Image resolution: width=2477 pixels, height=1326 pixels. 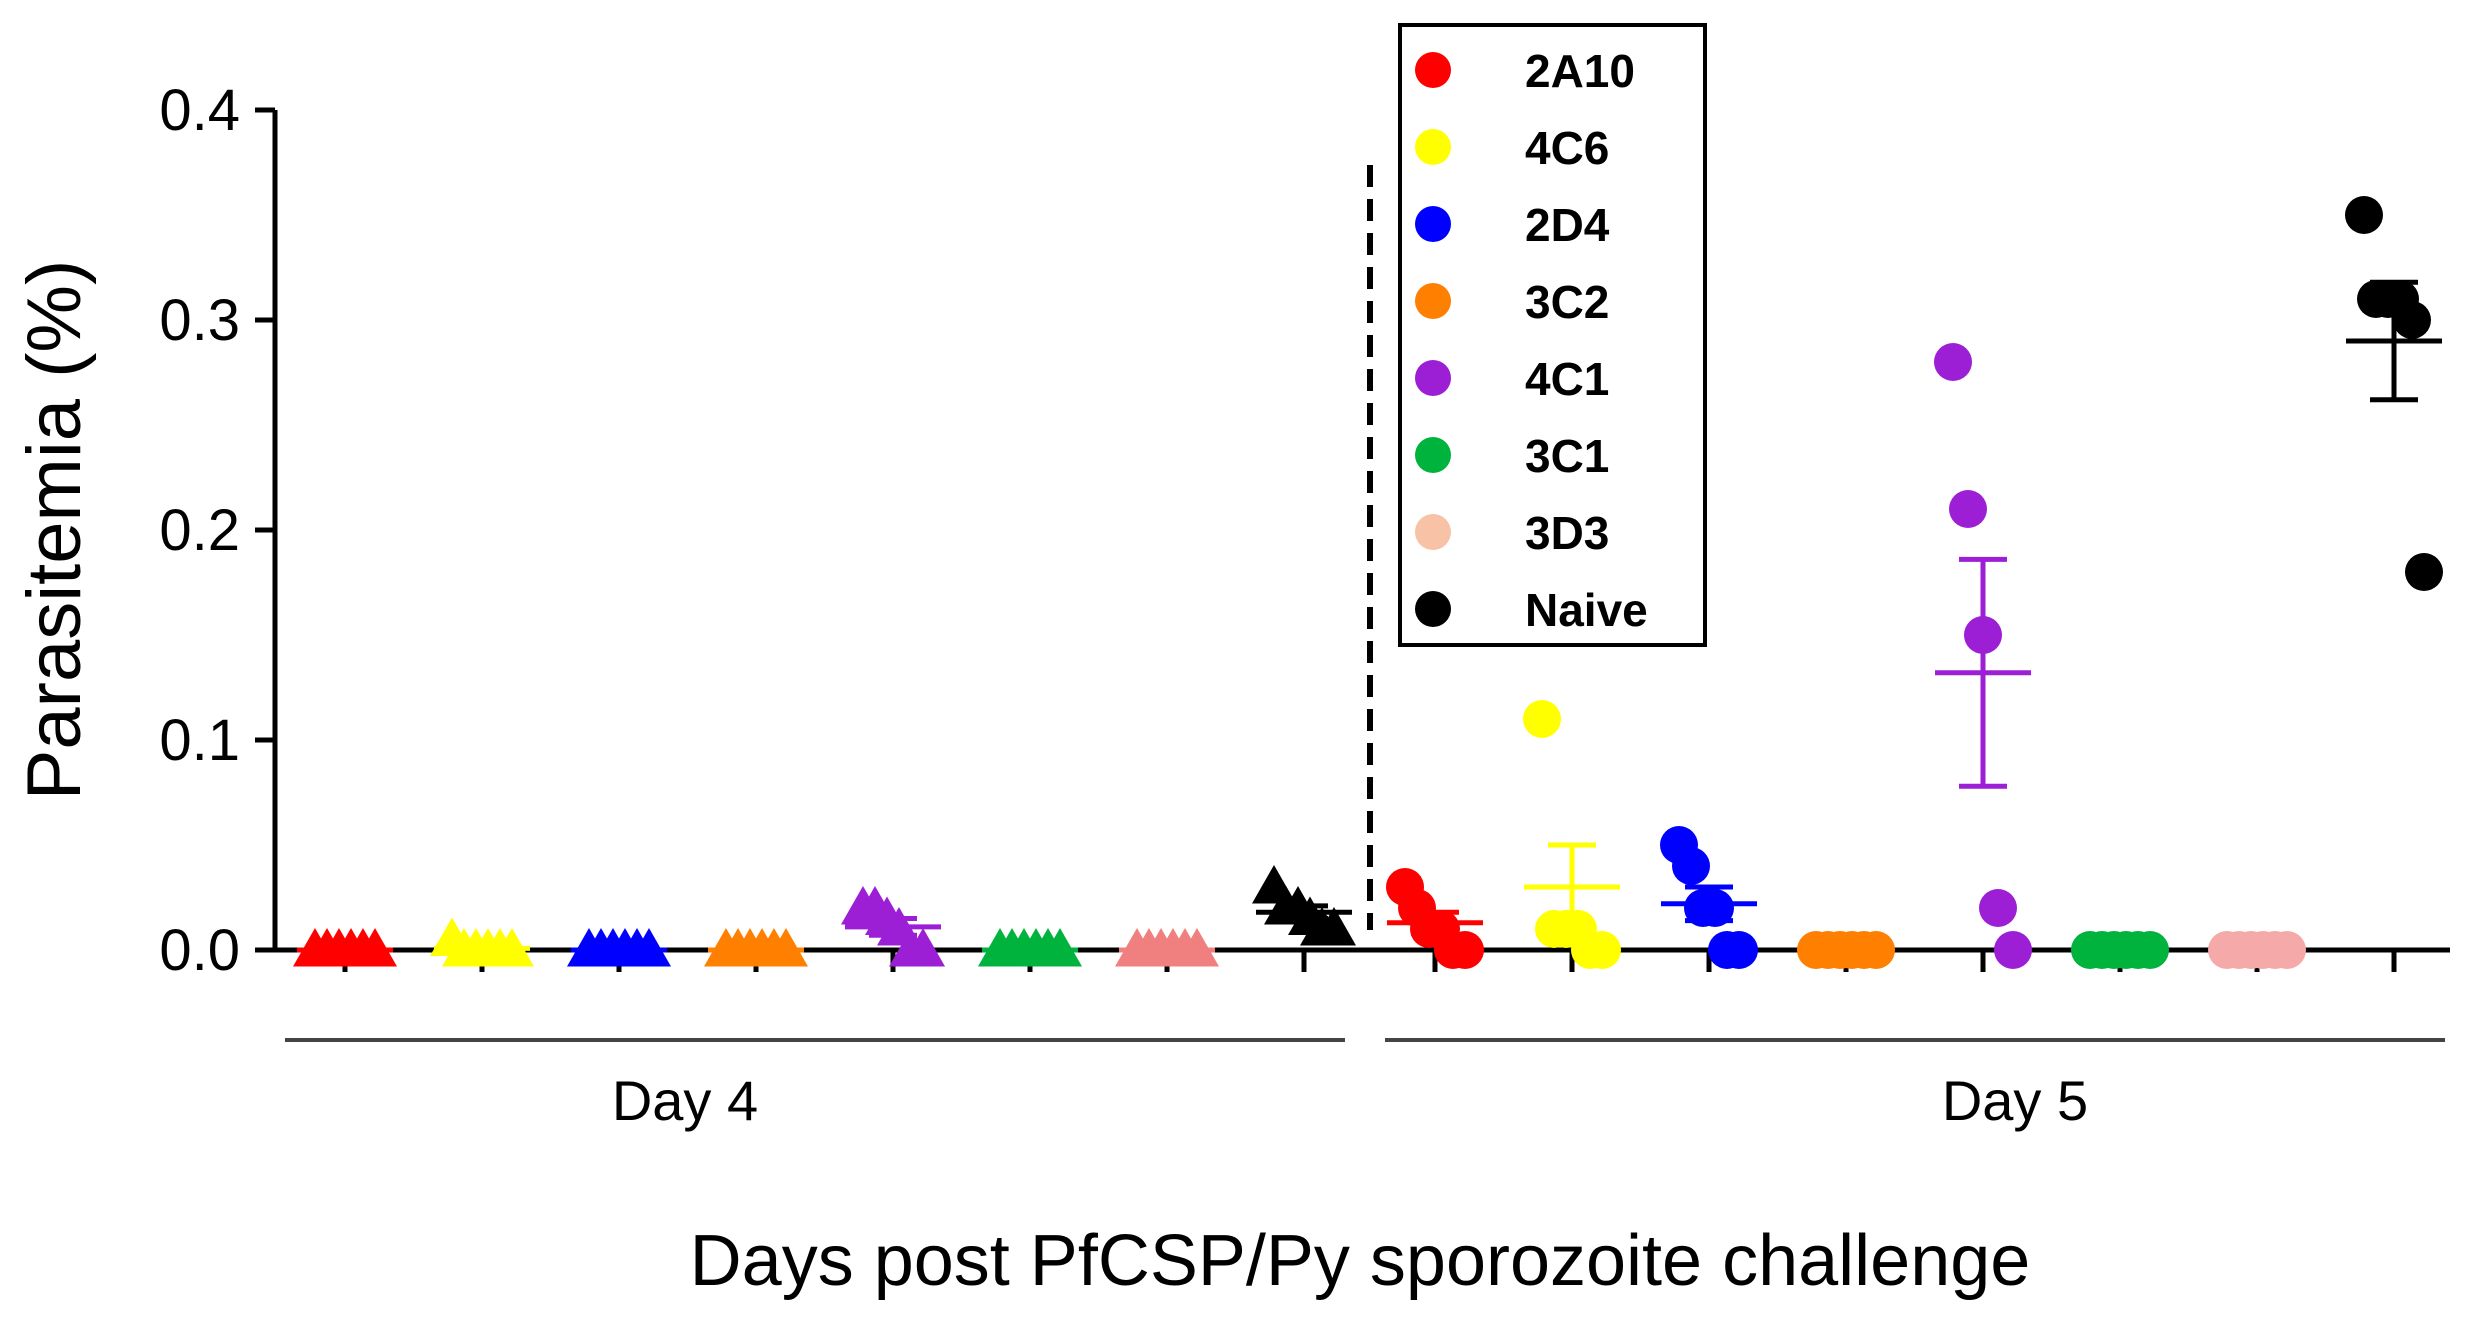 I want to click on y-tick-label: 0.1, so click(x=199, y=740).